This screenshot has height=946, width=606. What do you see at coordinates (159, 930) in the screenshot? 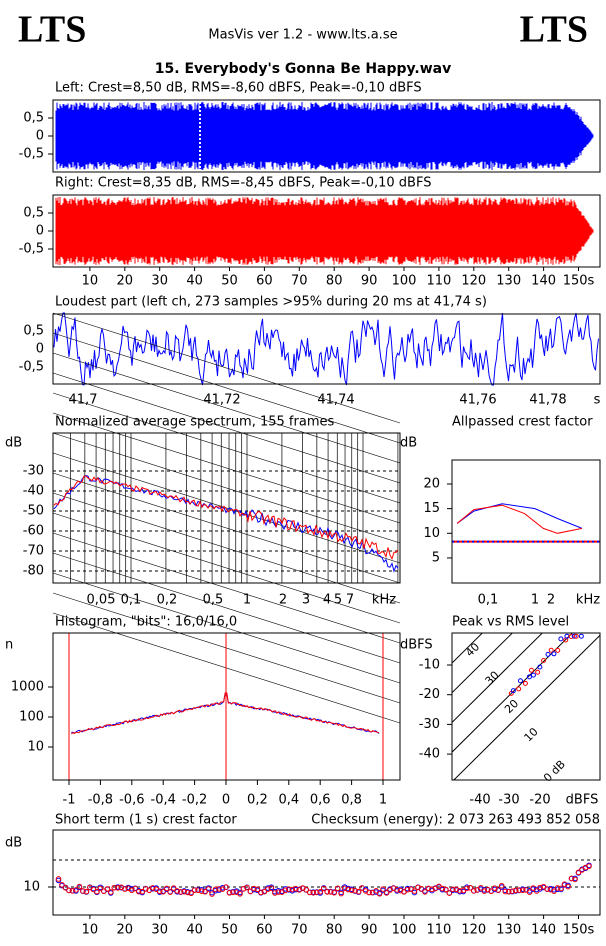
I see `x-tick-label: 30` at bounding box center [159, 930].